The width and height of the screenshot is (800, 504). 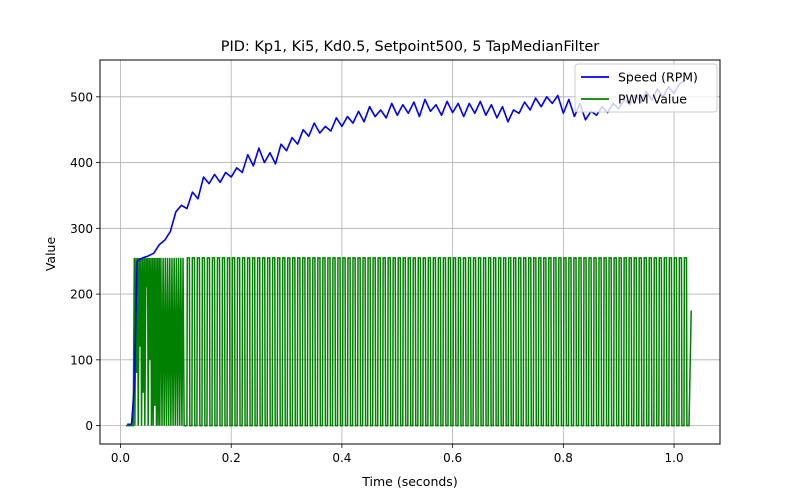 I want to click on legend: Speed (RPM) PWM Value, so click(x=646, y=88).